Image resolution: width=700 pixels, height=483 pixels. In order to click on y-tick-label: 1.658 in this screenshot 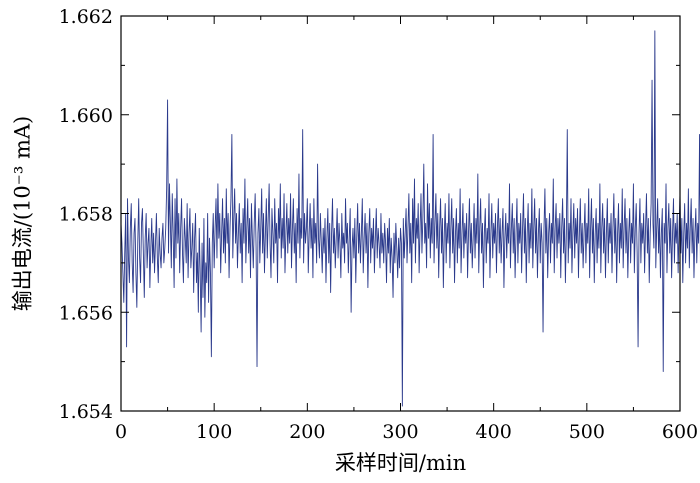, I will do `click(86, 215)`.